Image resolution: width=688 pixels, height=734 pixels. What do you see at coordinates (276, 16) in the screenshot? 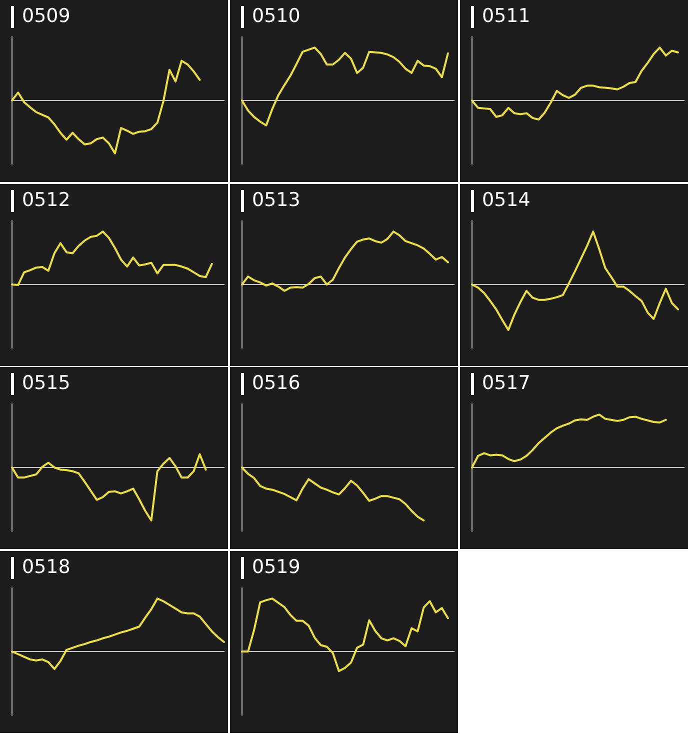
I see `chart-title: 0510` at bounding box center [276, 16].